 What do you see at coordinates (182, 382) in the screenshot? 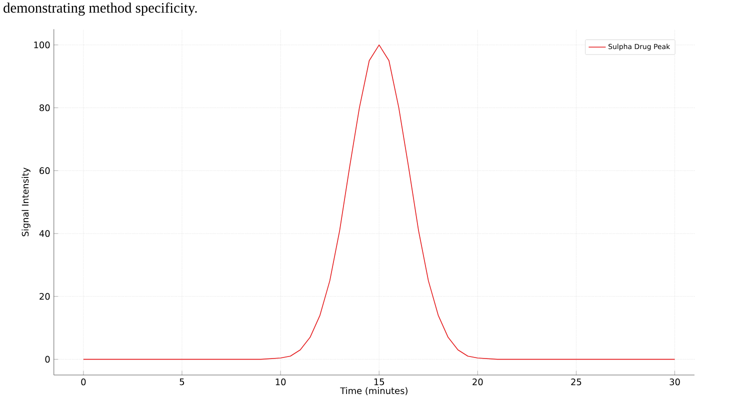
I see `x-tick-label: 5` at bounding box center [182, 382].